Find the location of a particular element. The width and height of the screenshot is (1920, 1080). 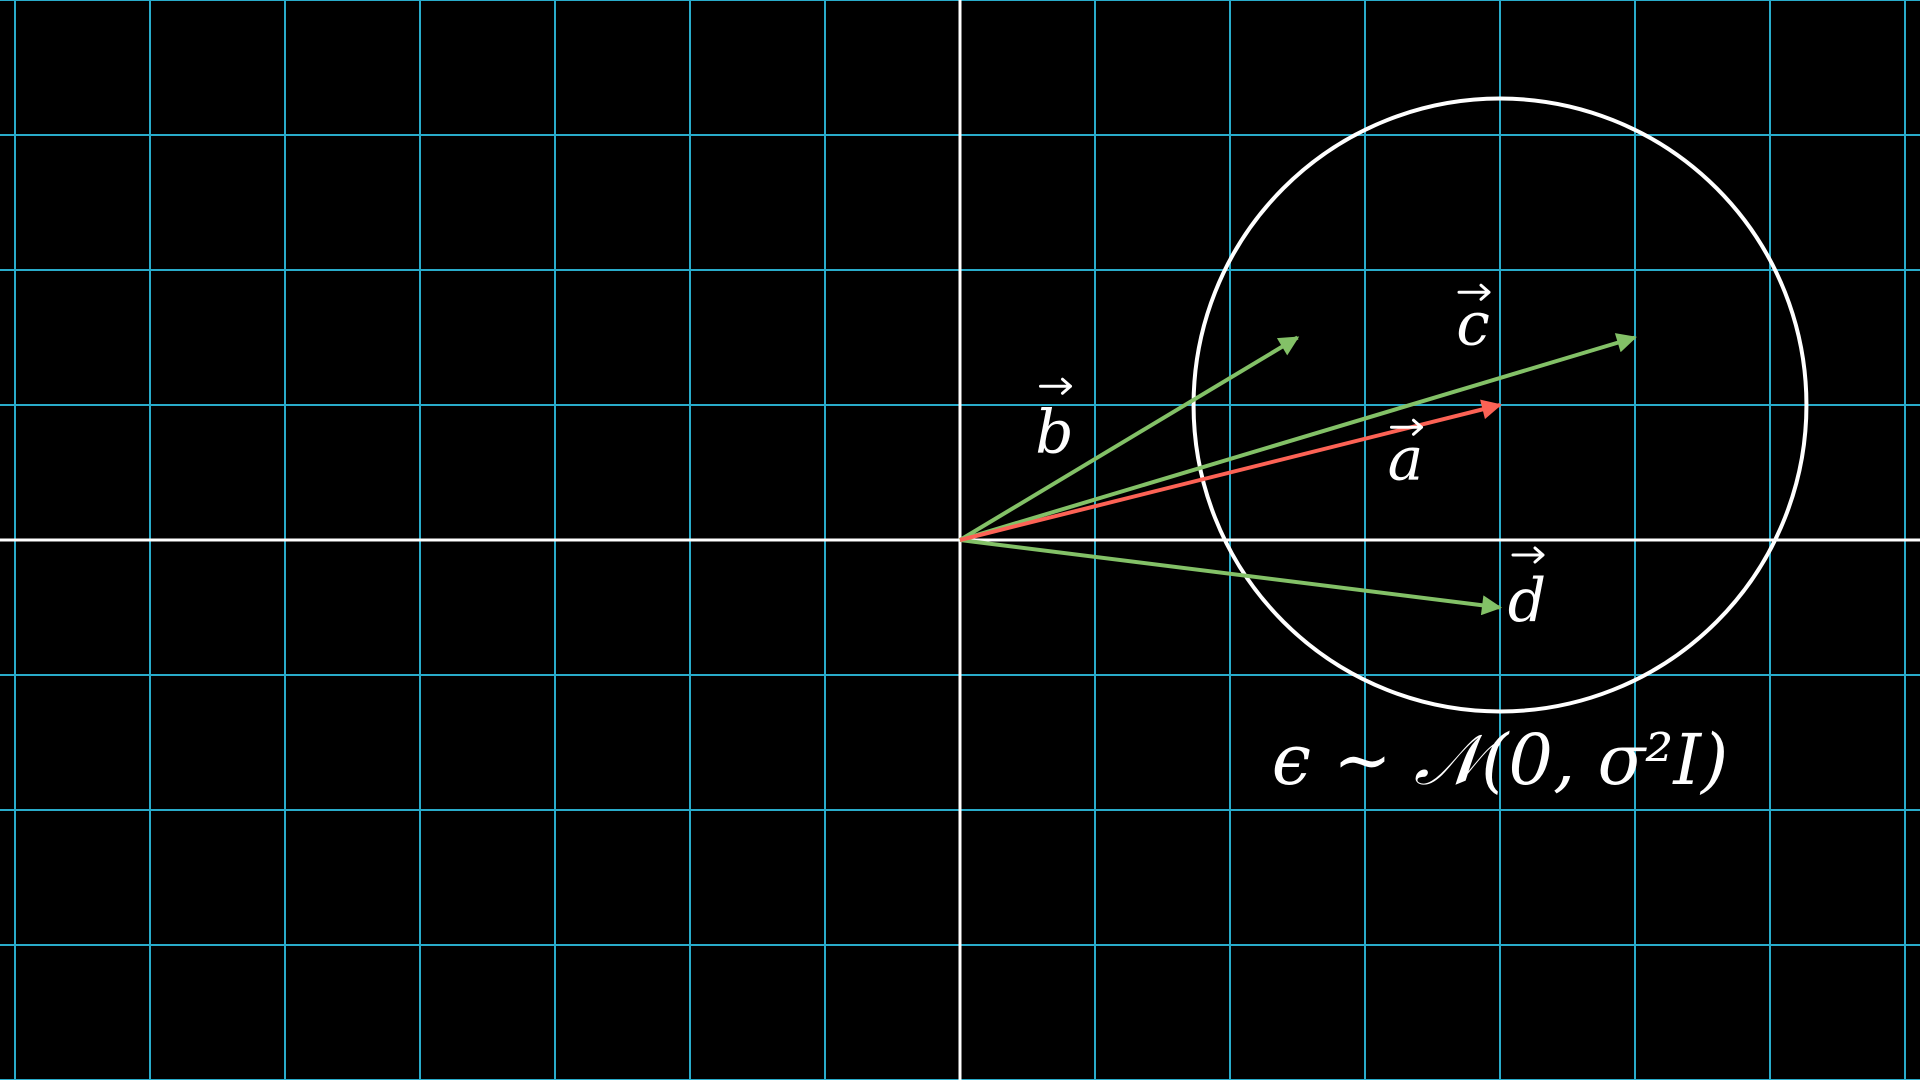

vector-label-d-text: d is located at coordinates (1527, 601).